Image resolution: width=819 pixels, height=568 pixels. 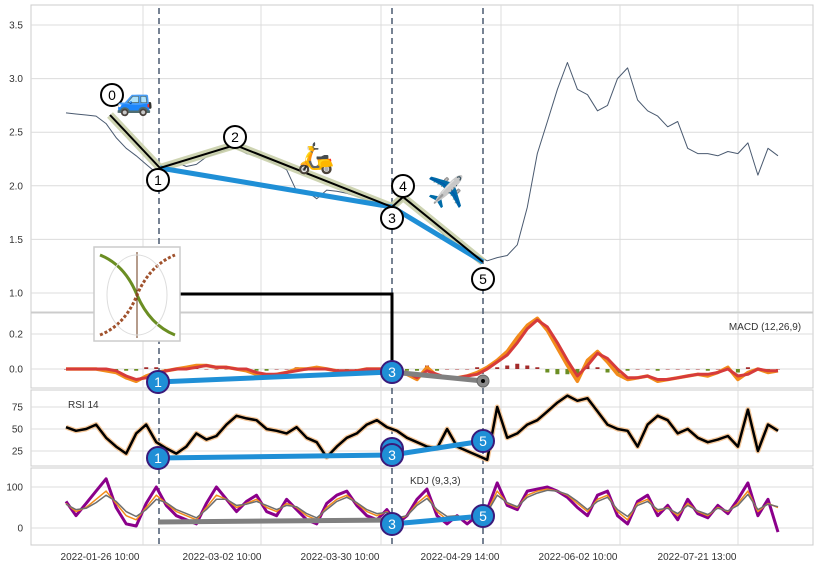 What do you see at coordinates (460, 557) in the screenshot?
I see `x-tick-label: 2022-04-29 14:00` at bounding box center [460, 557].